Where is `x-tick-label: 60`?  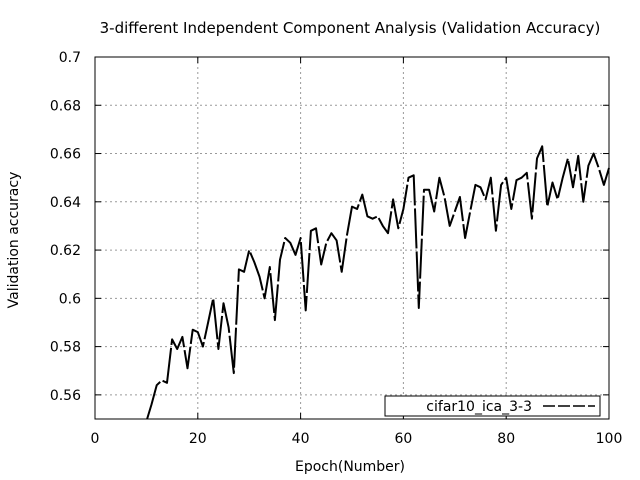
x-tick-label: 60 is located at coordinates (403, 439).